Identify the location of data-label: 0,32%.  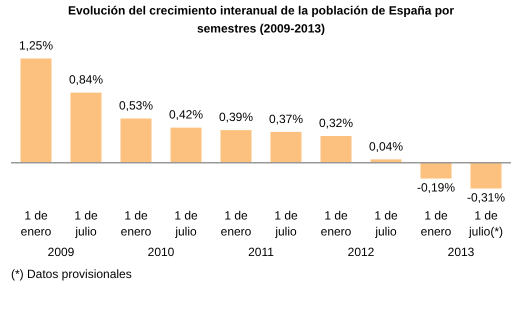
(336, 123).